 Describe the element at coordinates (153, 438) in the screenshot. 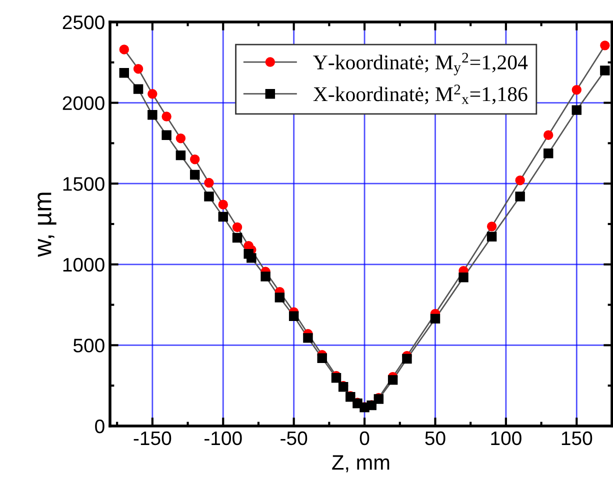

I see `x-tick-label: -150` at that location.